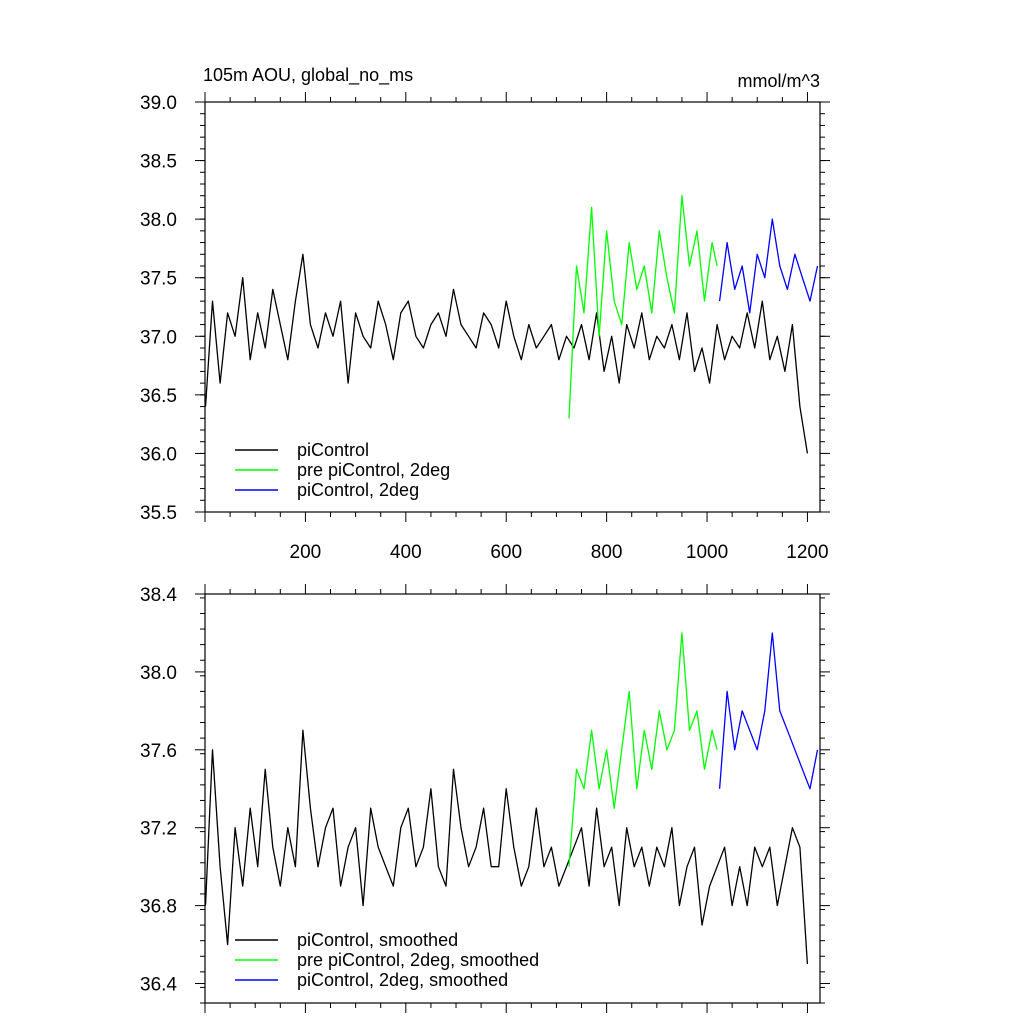  I want to click on x-tick-label: 1200, so click(807, 552).